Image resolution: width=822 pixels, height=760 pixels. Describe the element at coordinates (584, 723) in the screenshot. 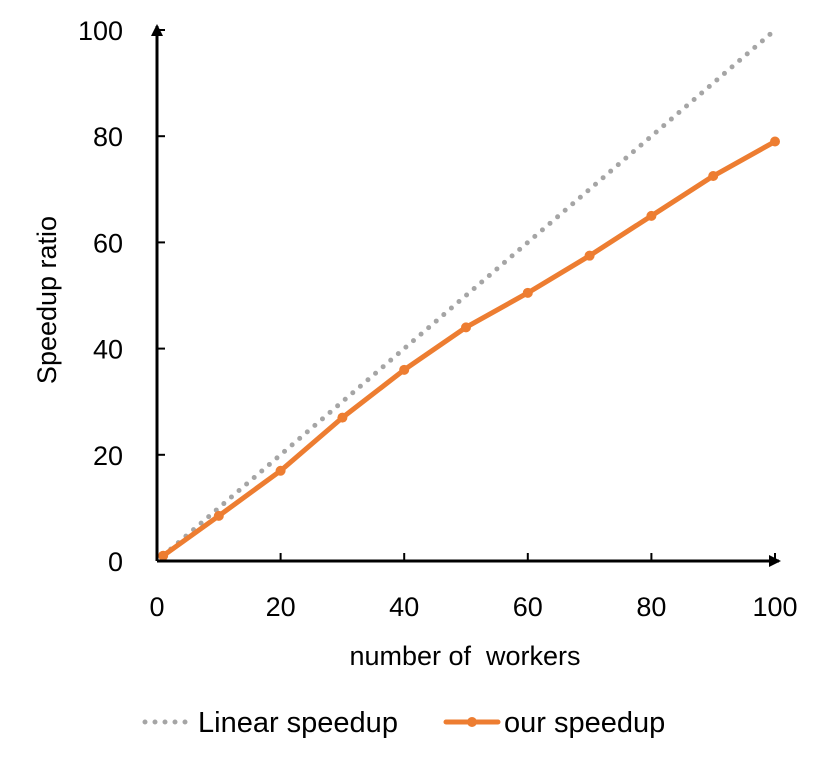

I see `legend-label-our-speedup: our speedup` at that location.